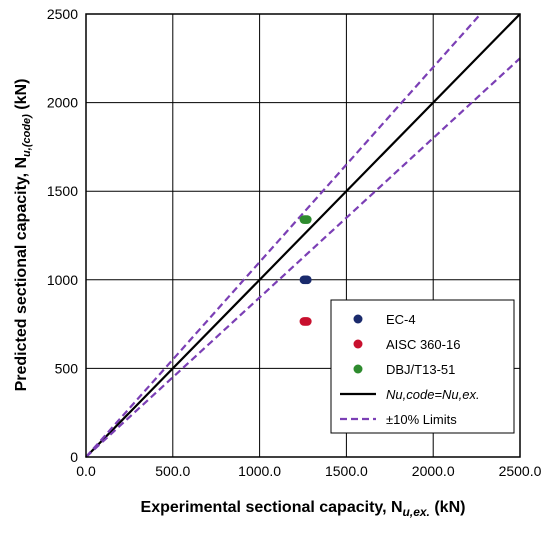  I want to click on y-tick-label-4: 2000, so click(62, 103).